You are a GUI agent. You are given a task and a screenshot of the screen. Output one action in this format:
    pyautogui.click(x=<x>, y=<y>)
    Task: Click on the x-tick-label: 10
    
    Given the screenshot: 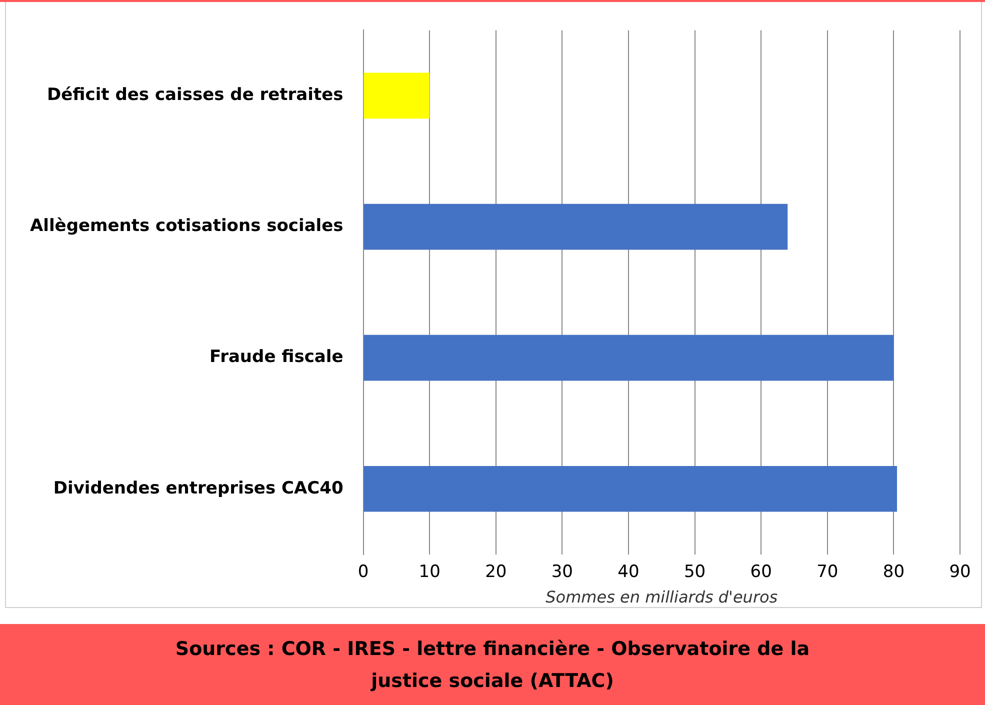 What is the action you would take?
    pyautogui.click(x=429, y=572)
    